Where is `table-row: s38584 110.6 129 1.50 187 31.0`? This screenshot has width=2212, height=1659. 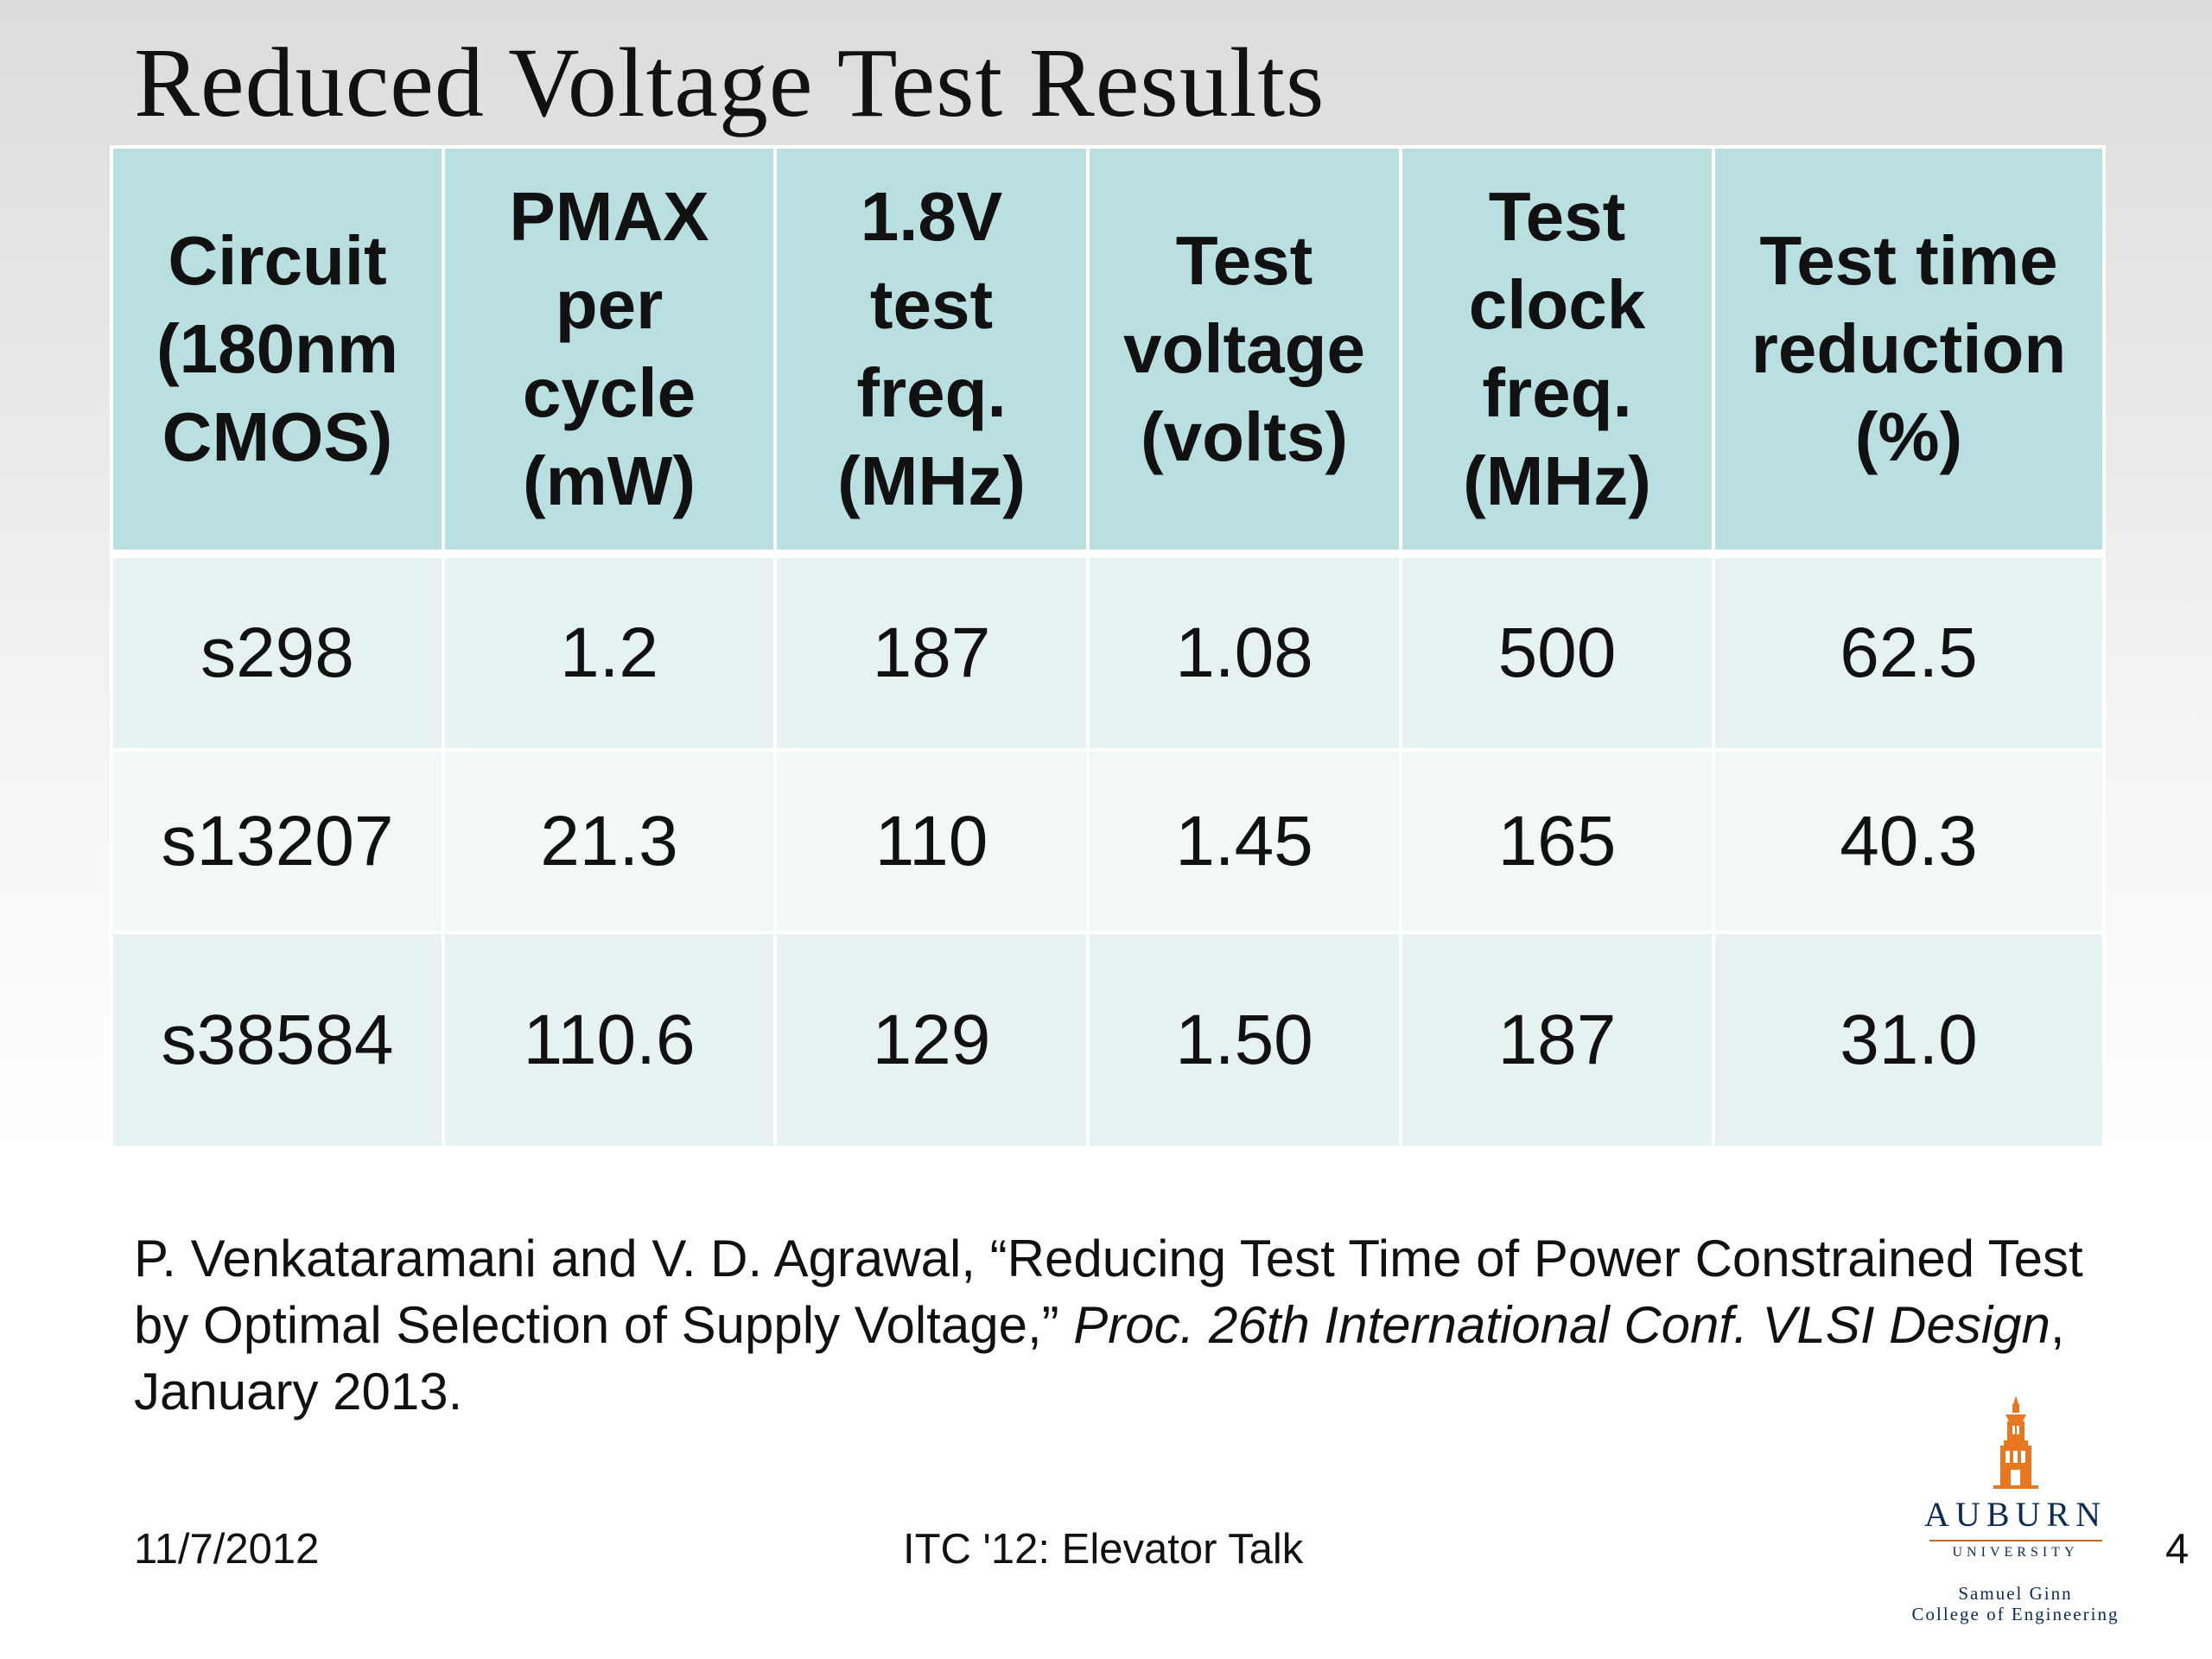
table-row: s38584 110.6 129 1.50 187 31.0 is located at coordinates (1108, 1040).